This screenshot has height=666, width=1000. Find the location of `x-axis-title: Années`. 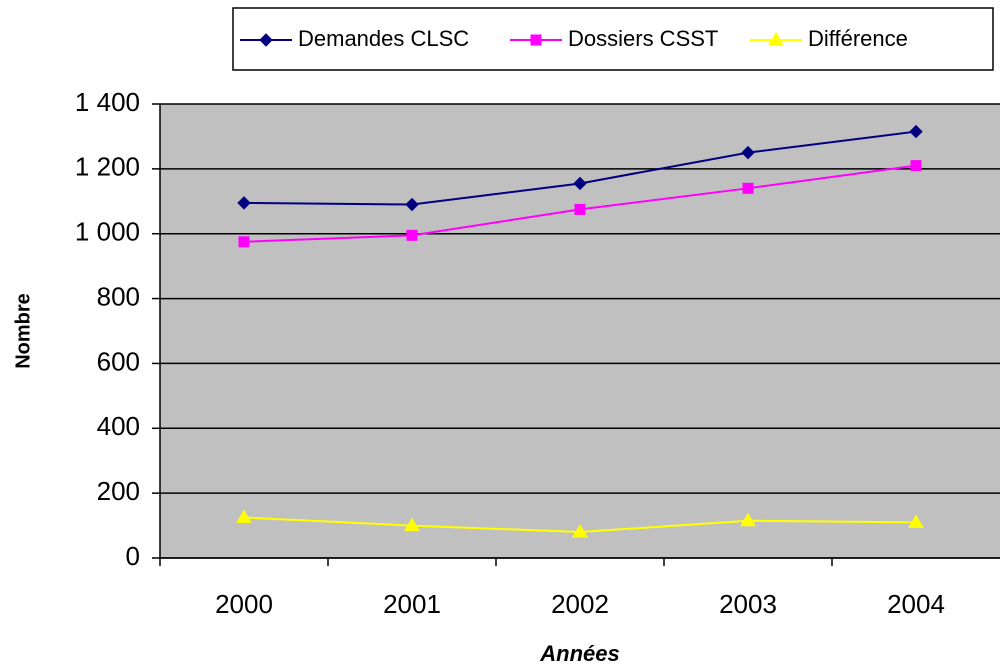

x-axis-title: Années is located at coordinates (579, 653).